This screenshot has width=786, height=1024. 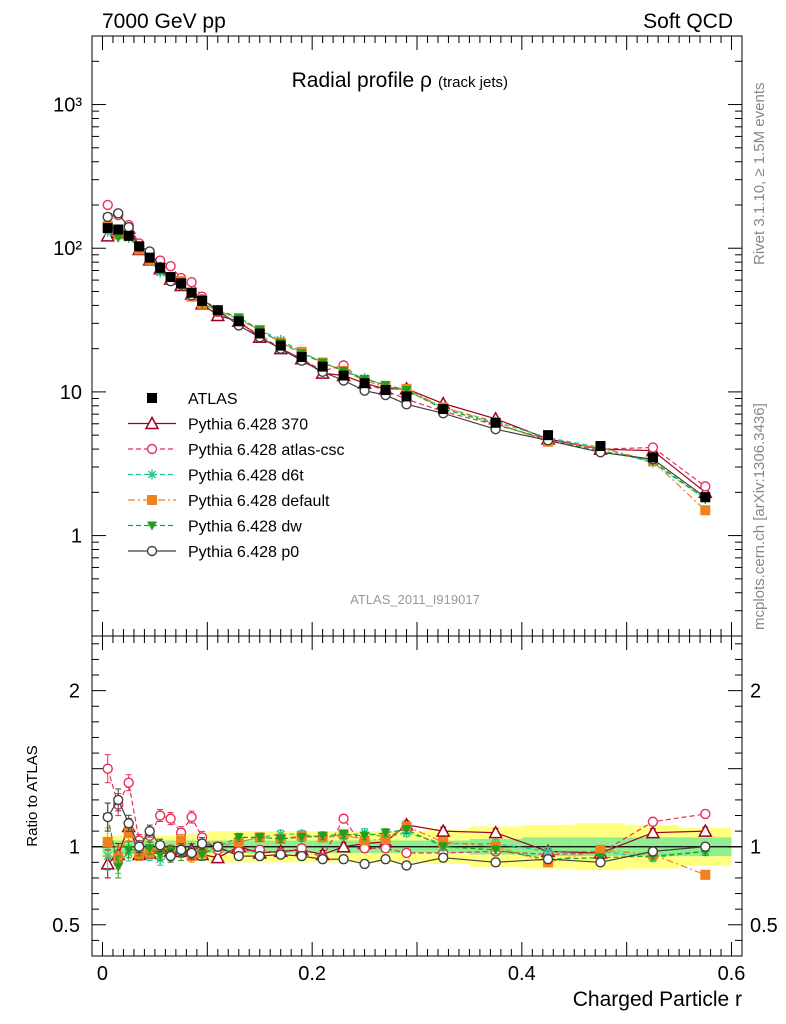 I want to click on legend-label: Pythia 6.428 dw, so click(x=245, y=527).